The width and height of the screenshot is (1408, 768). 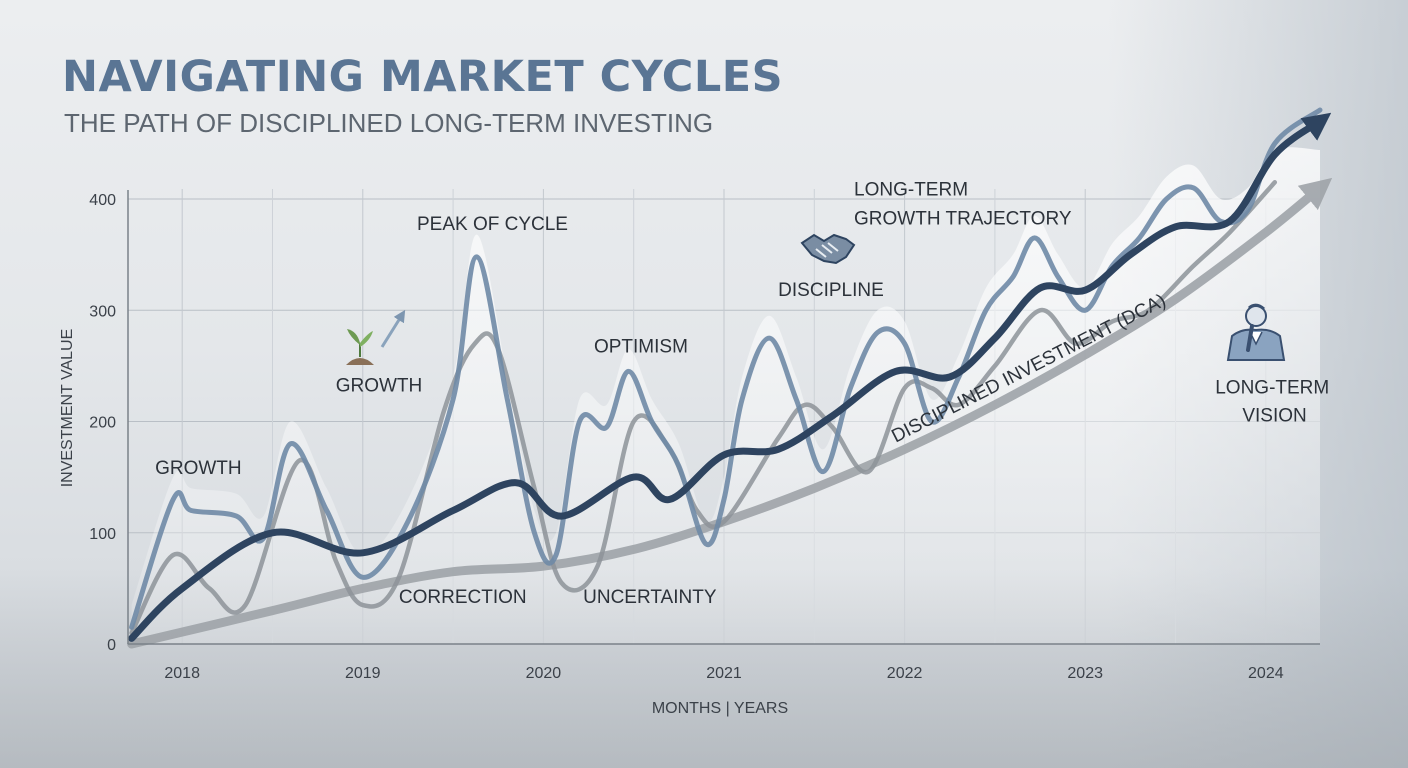 I want to click on x-tick-label: 2021, so click(x=724, y=673).